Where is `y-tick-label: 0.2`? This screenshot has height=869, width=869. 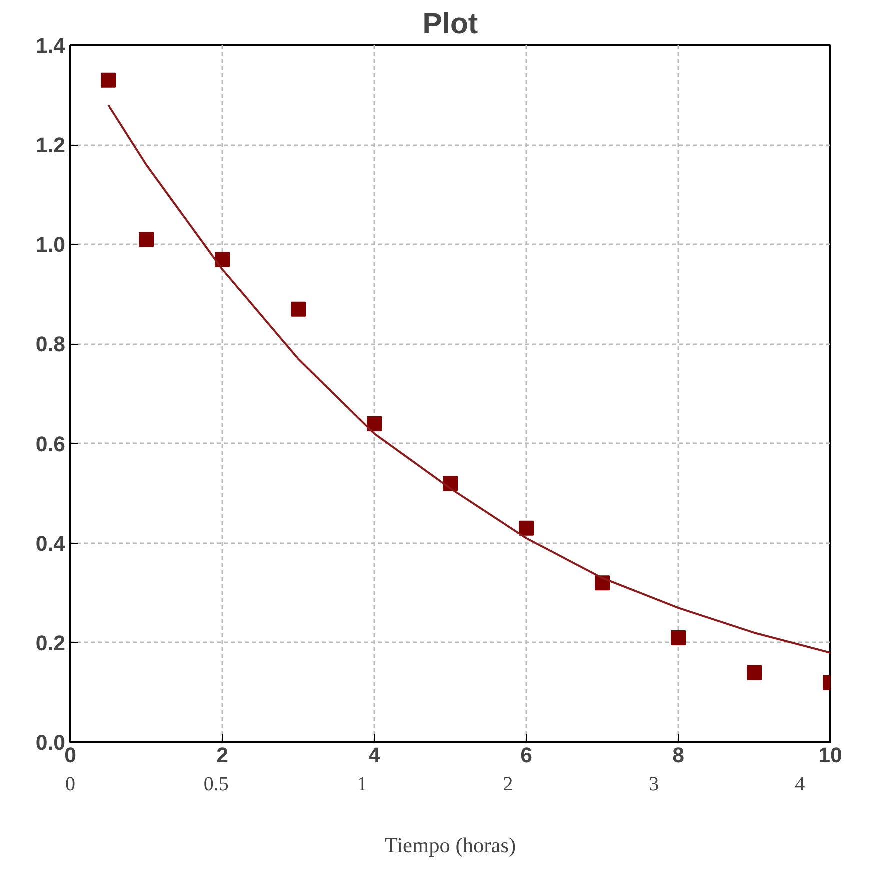
y-tick-label: 0.2 is located at coordinates (51, 643).